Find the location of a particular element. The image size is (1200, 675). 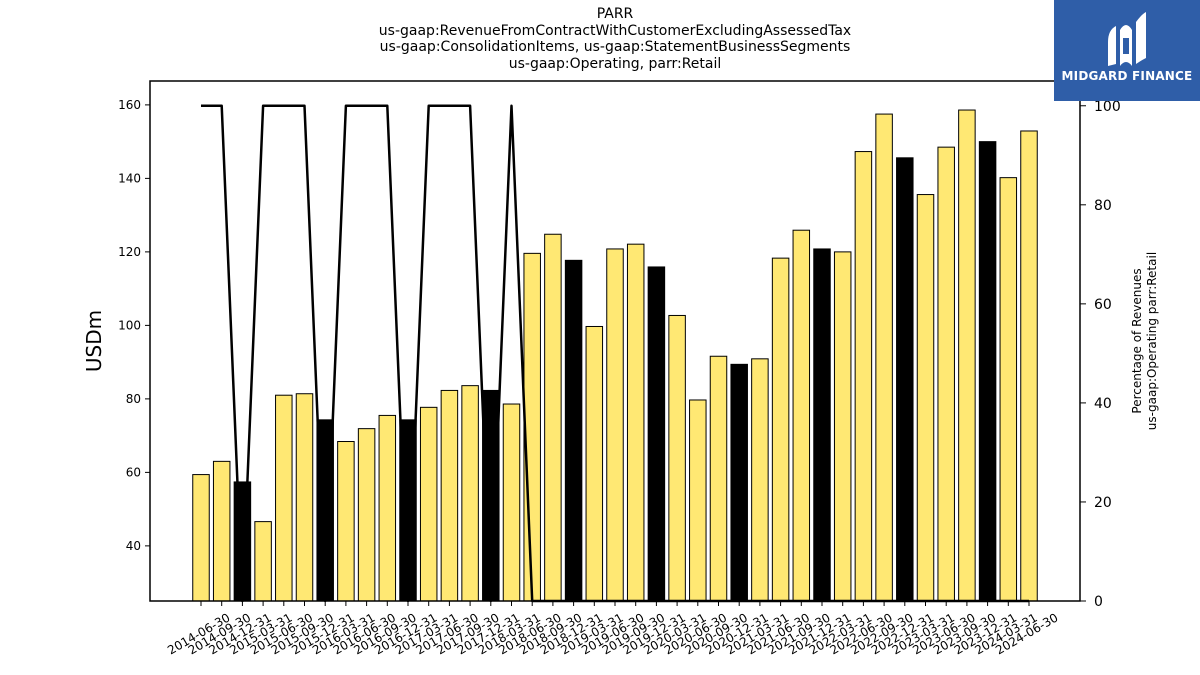

title-line-members: us-gaap:Operating, parr:Retail is located at coordinates (615, 63).